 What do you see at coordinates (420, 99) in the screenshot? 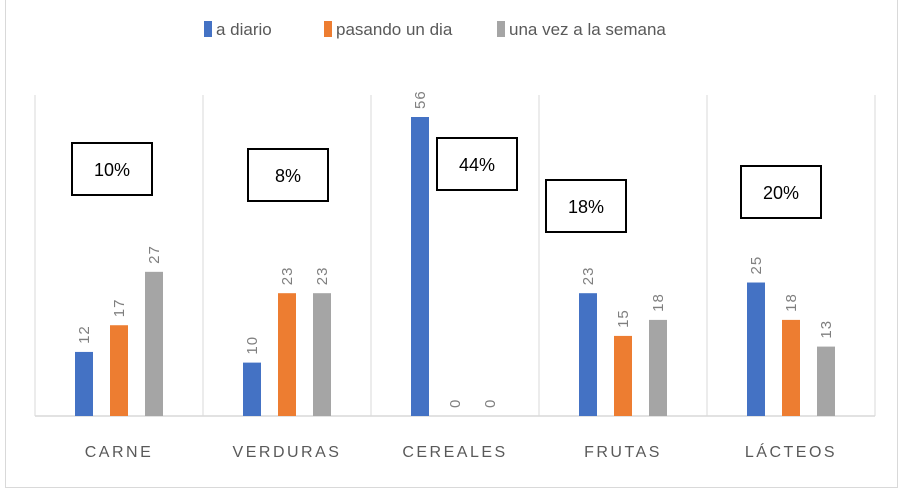
I see `data-label: 56` at bounding box center [420, 99].